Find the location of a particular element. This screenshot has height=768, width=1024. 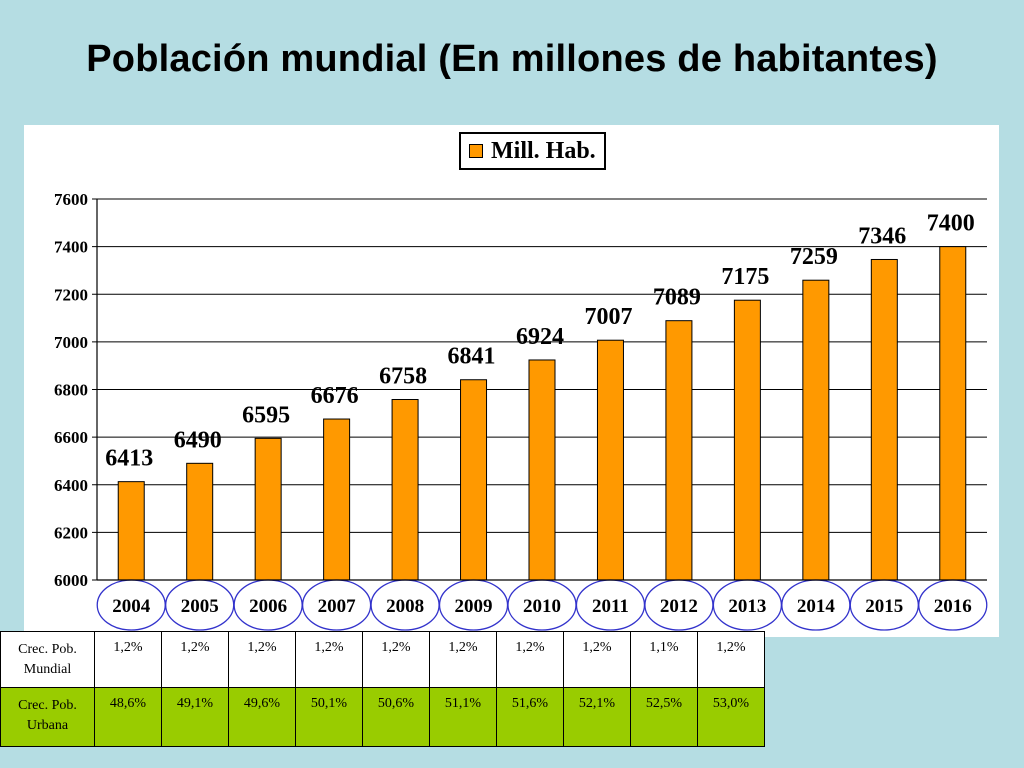

table-cell: 52,5% is located at coordinates (664, 717).